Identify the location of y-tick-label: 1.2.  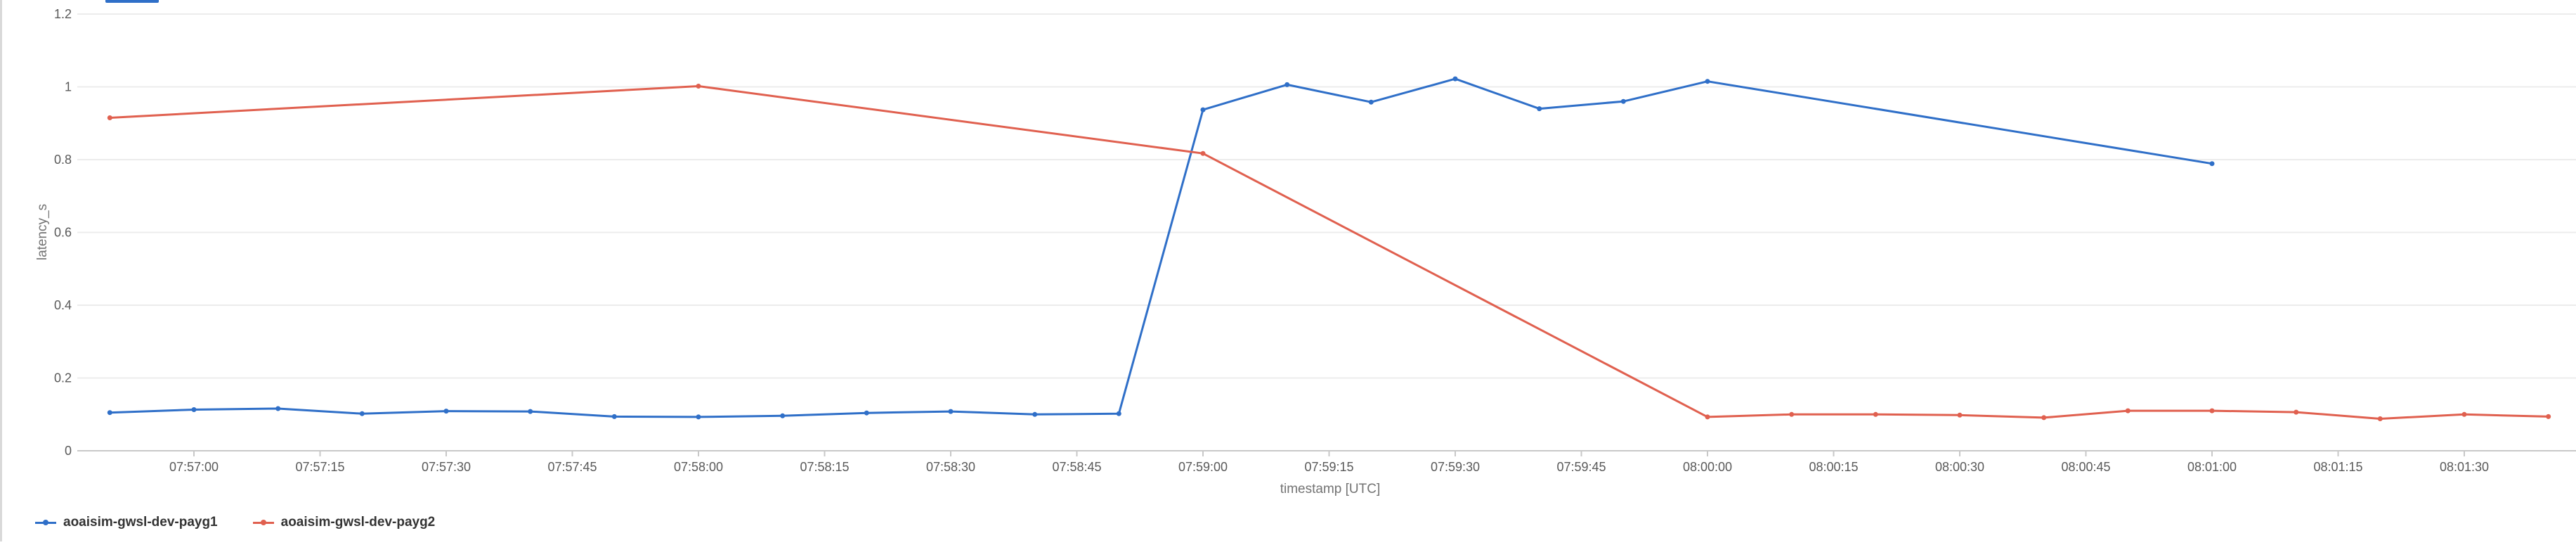
(63, 14).